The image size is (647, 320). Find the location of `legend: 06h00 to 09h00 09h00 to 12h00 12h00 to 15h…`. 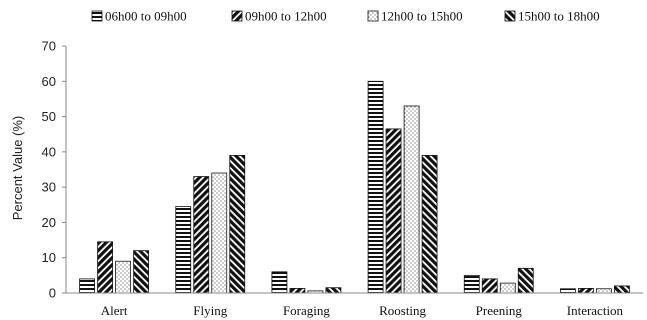

legend: 06h00 to 09h00 09h00 to 12h00 12h00 to 15h… is located at coordinates (345, 16).